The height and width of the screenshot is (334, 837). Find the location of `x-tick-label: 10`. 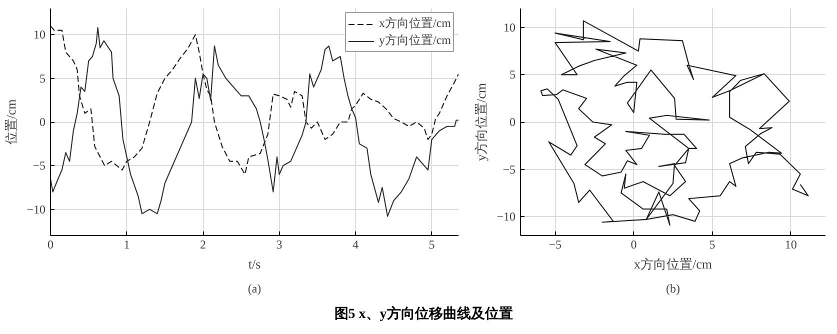

x-tick-label: 10 is located at coordinates (790, 245).